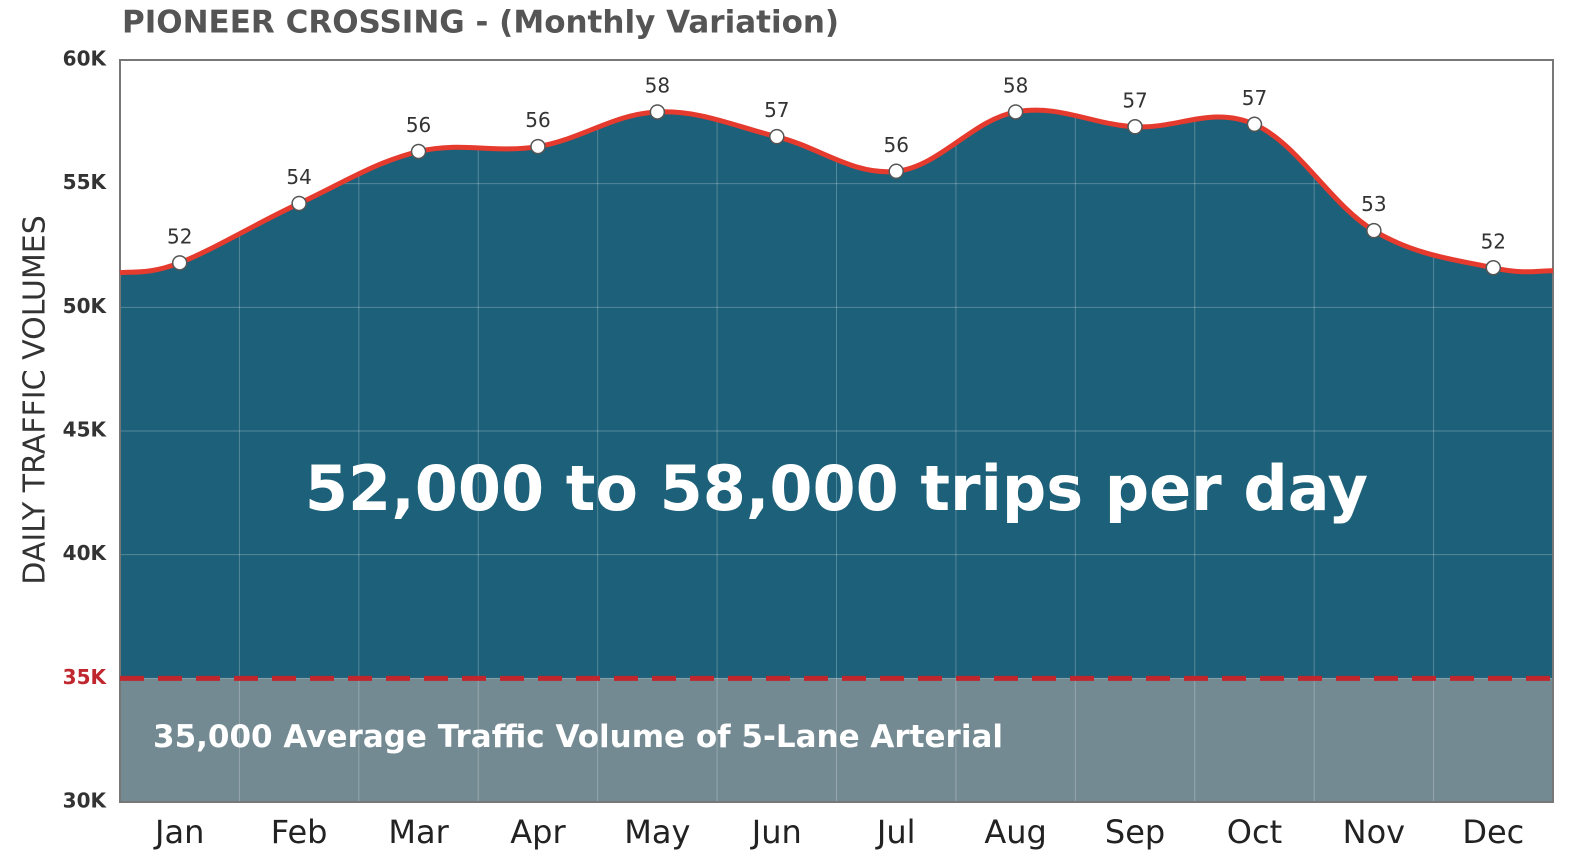 The width and height of the screenshot is (1575, 856). Describe the element at coordinates (85, 430) in the screenshot. I see `y-tick-label: 45K` at that location.